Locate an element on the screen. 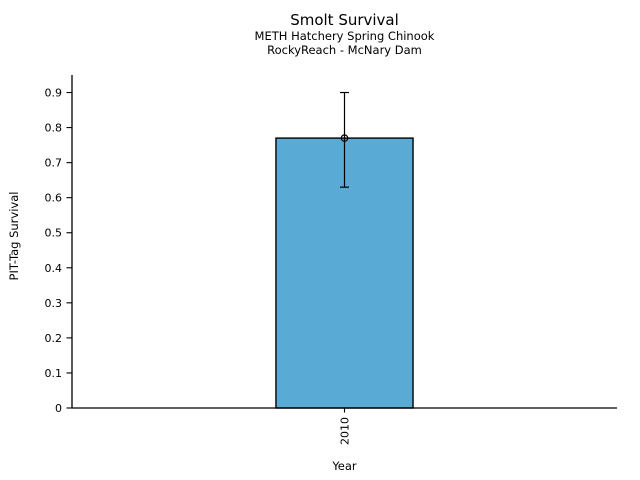 The height and width of the screenshot is (480, 640). y-tick-label: 0.4 is located at coordinates (54, 268).